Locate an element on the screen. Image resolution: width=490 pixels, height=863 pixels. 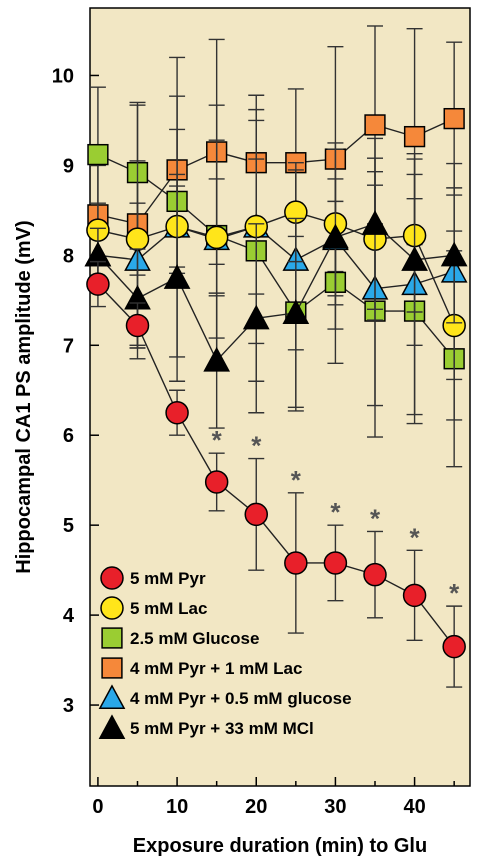
x-tick-label: 30 is located at coordinates (335, 807).